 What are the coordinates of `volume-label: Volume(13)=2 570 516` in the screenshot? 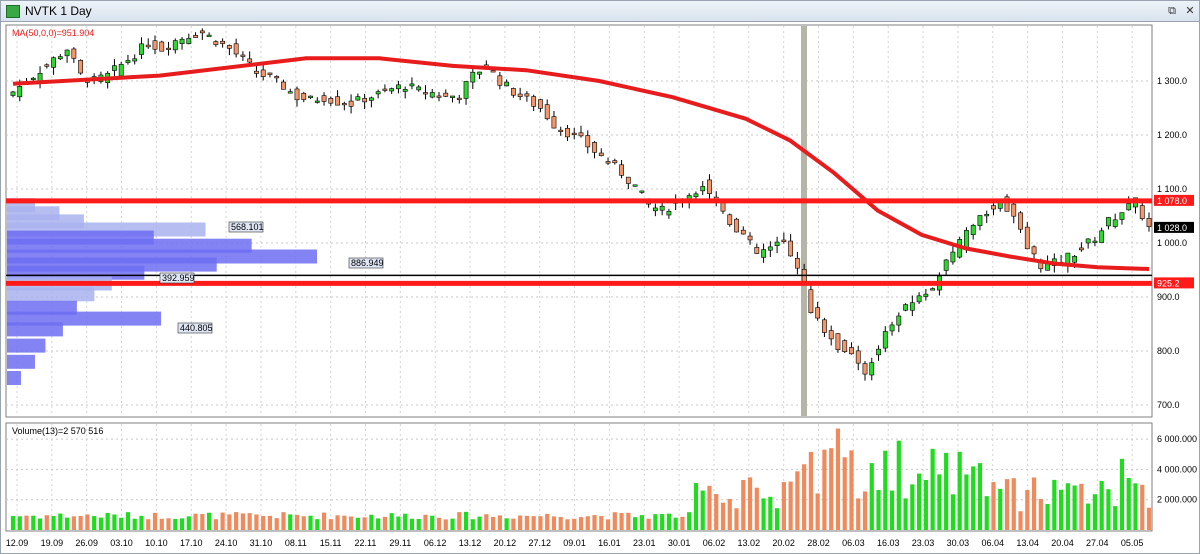 It's located at (57, 431).